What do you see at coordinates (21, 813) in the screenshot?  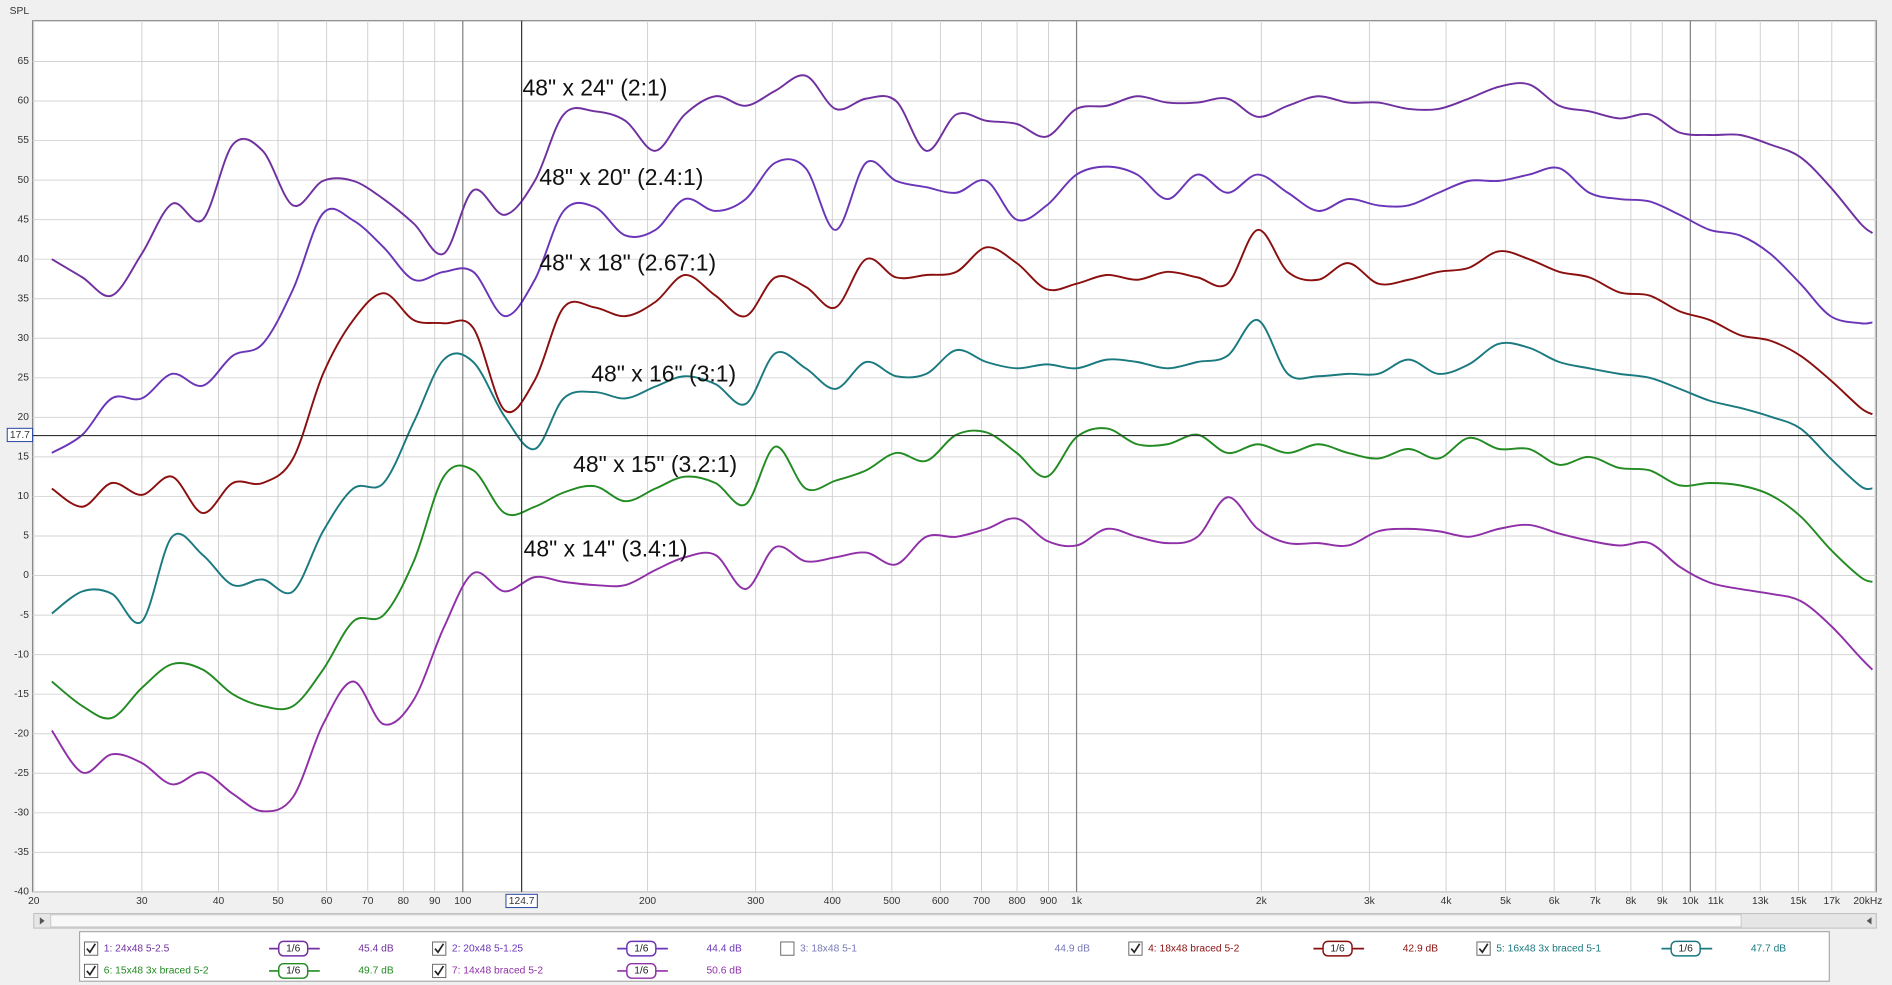 I see `y-tick-label: -30` at bounding box center [21, 813].